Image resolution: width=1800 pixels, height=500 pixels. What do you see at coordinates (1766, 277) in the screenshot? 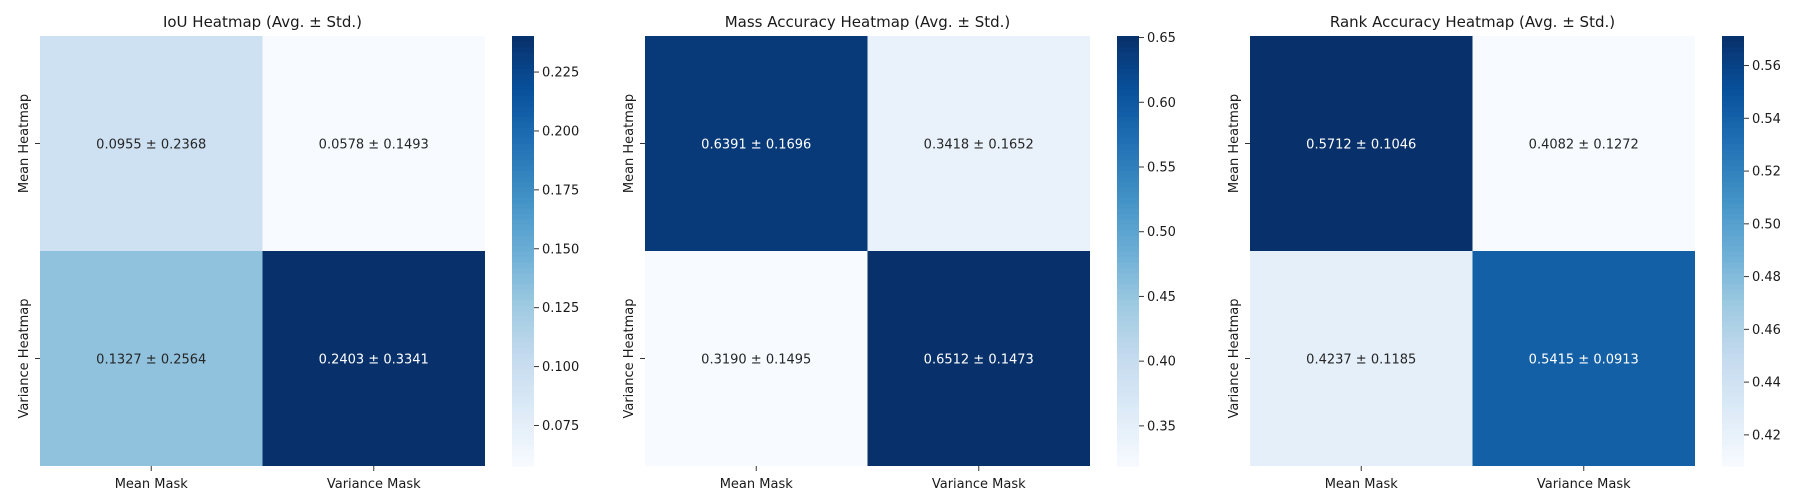
I see `colorbar-tick-label: 0.48` at bounding box center [1766, 277].